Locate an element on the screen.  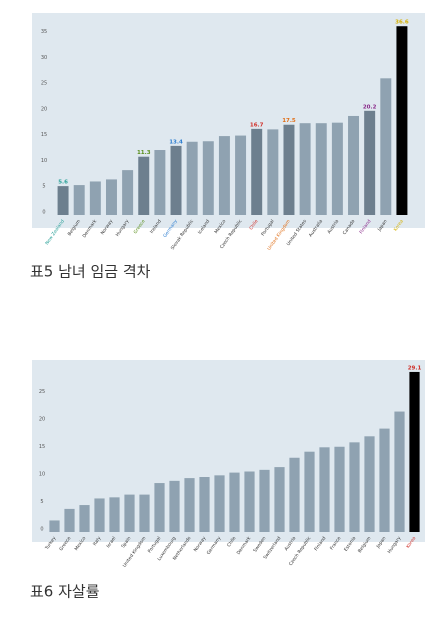
data-label: 11.3 is located at coordinates (144, 153).